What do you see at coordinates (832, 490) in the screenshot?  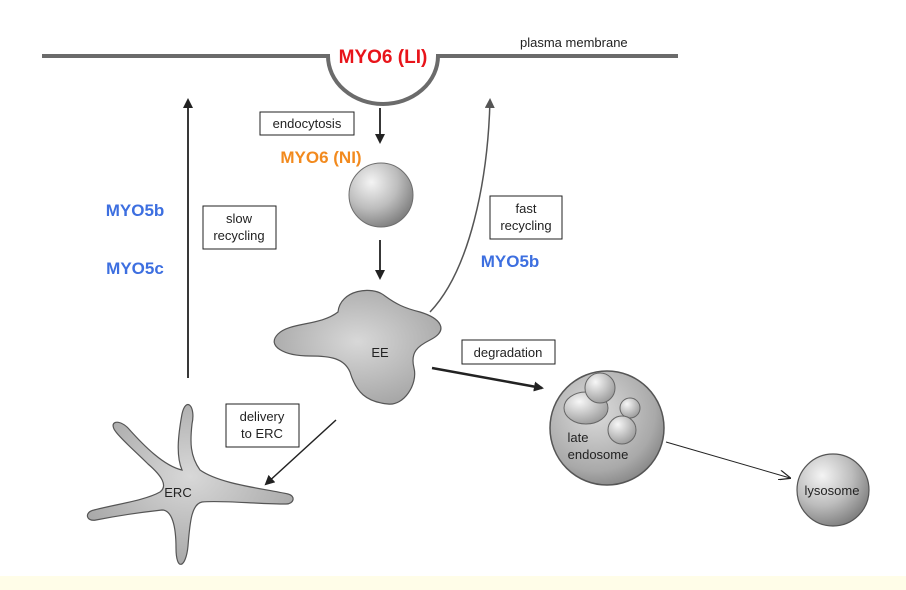 I see `lysosome-label: lysosome` at bounding box center [832, 490].